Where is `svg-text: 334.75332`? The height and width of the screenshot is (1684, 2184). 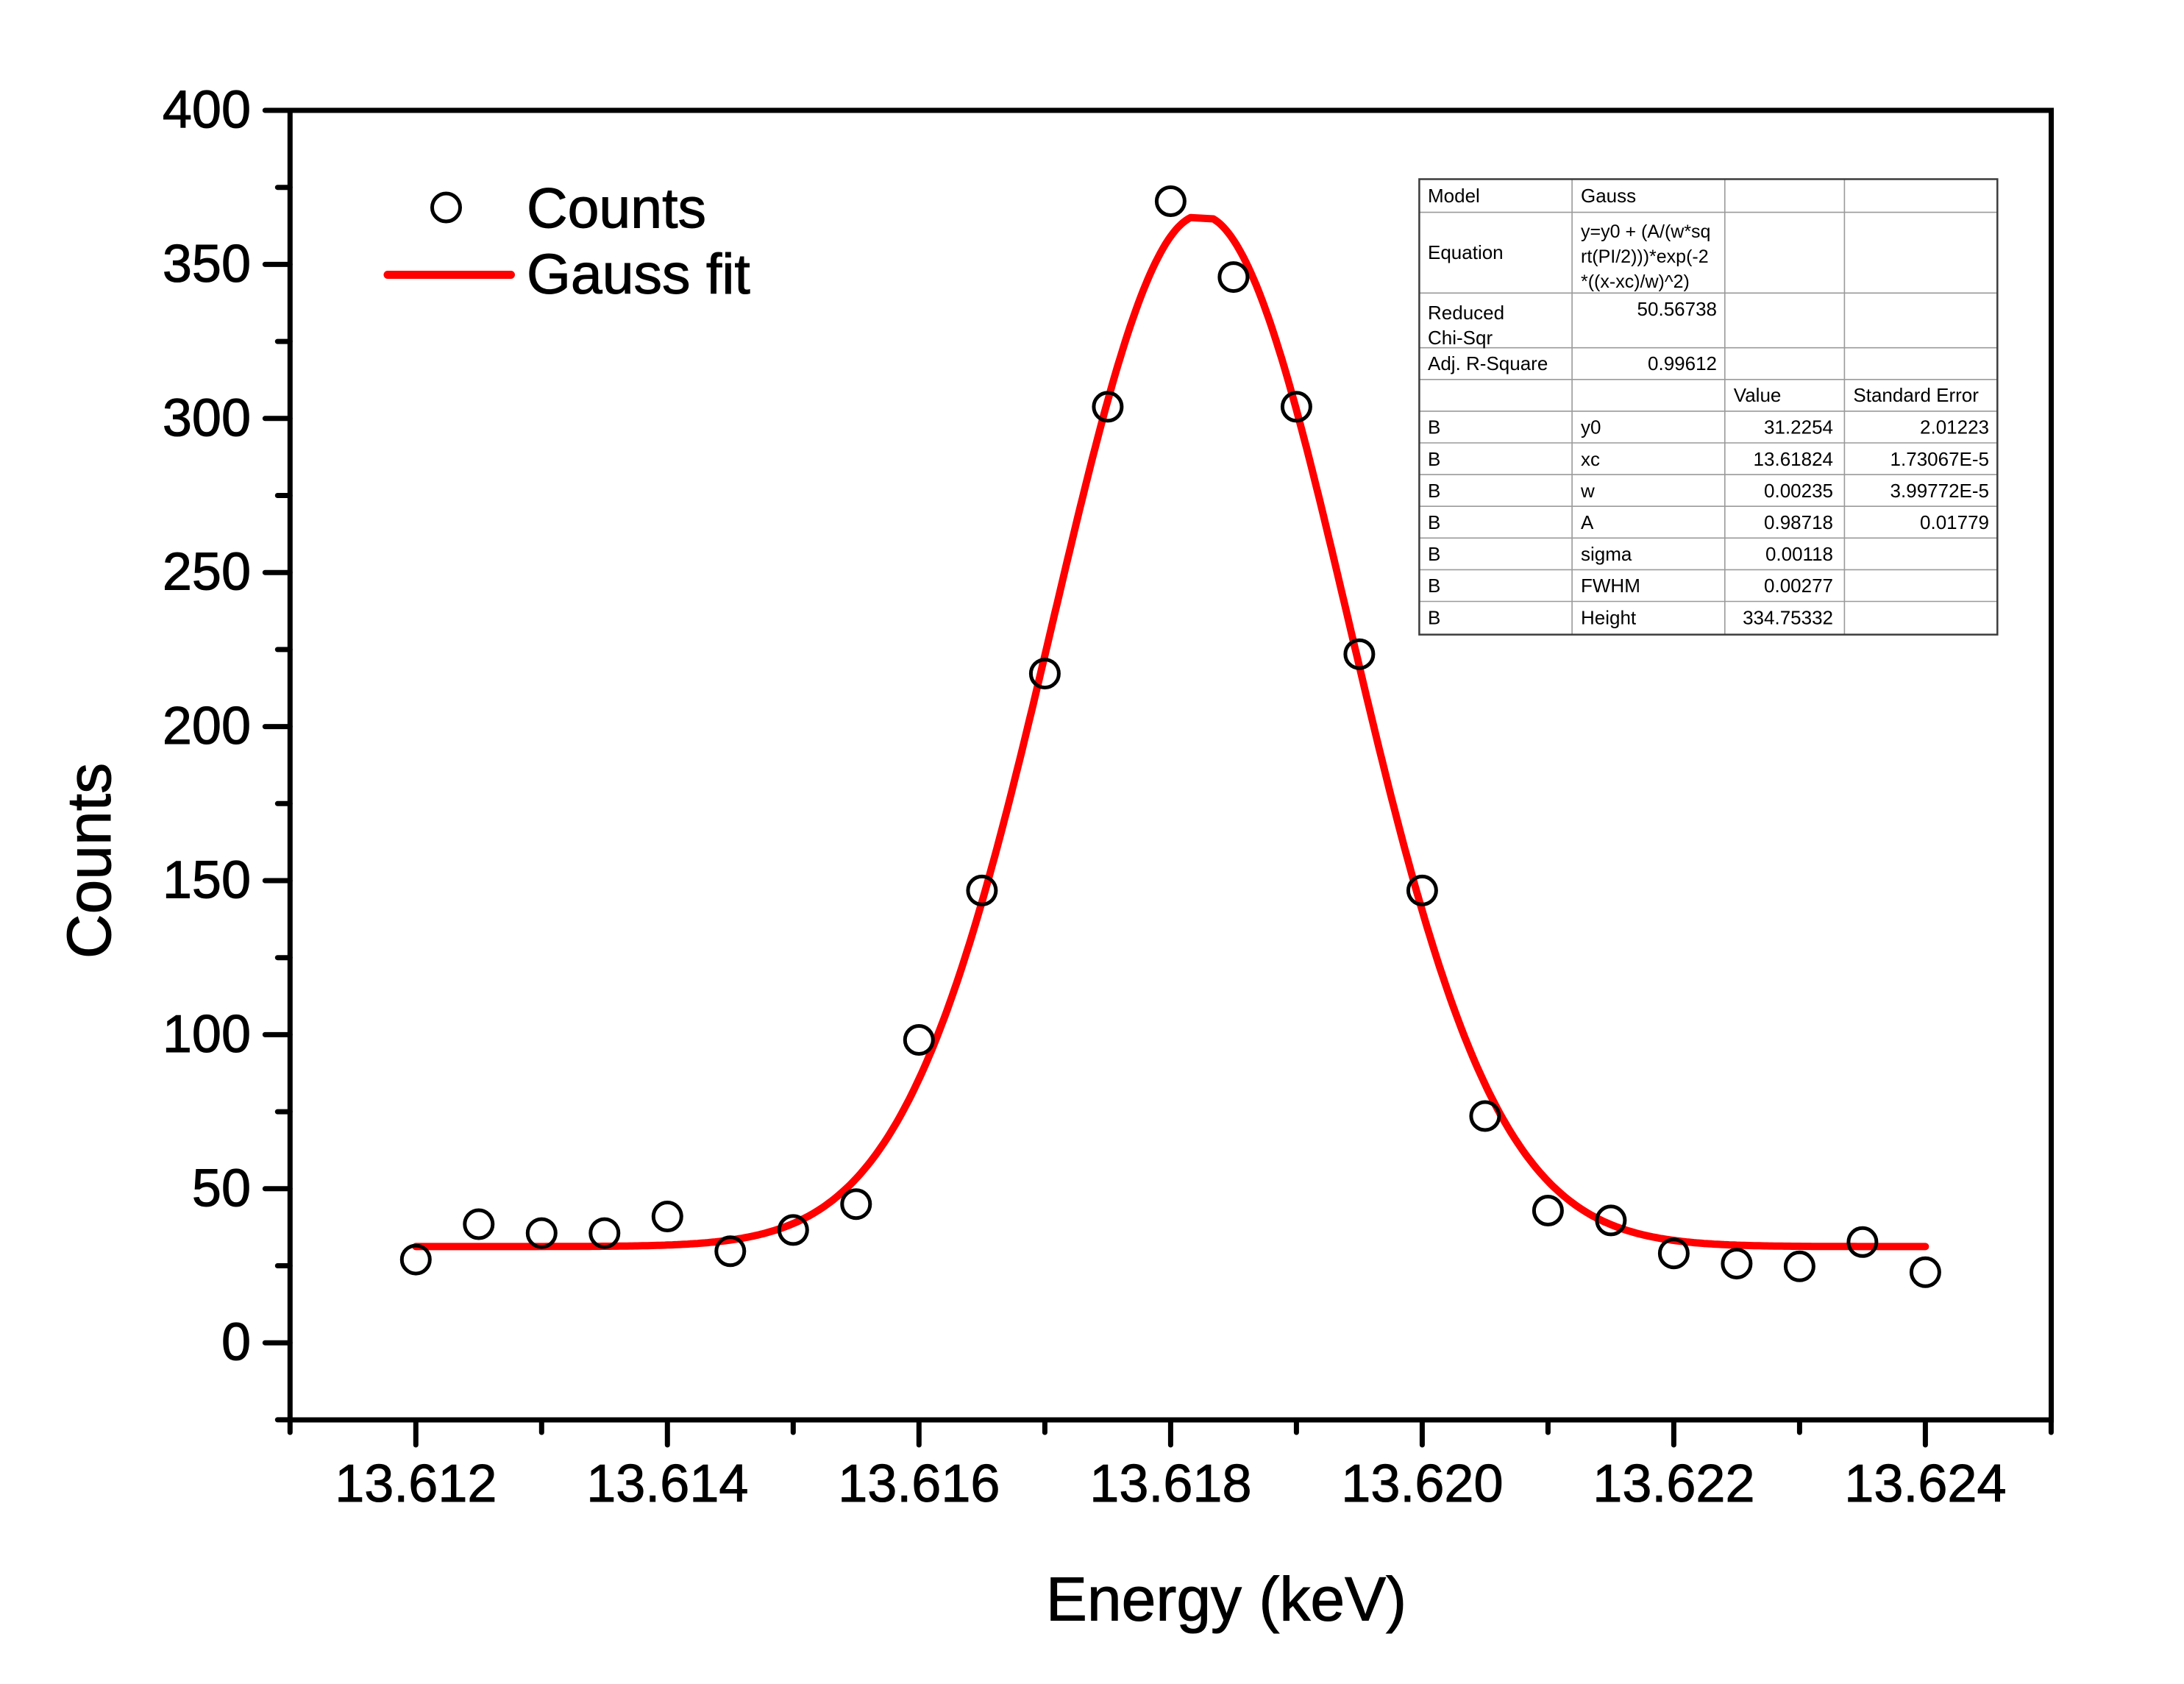 svg-text: 334.75332 is located at coordinates (1788, 617).